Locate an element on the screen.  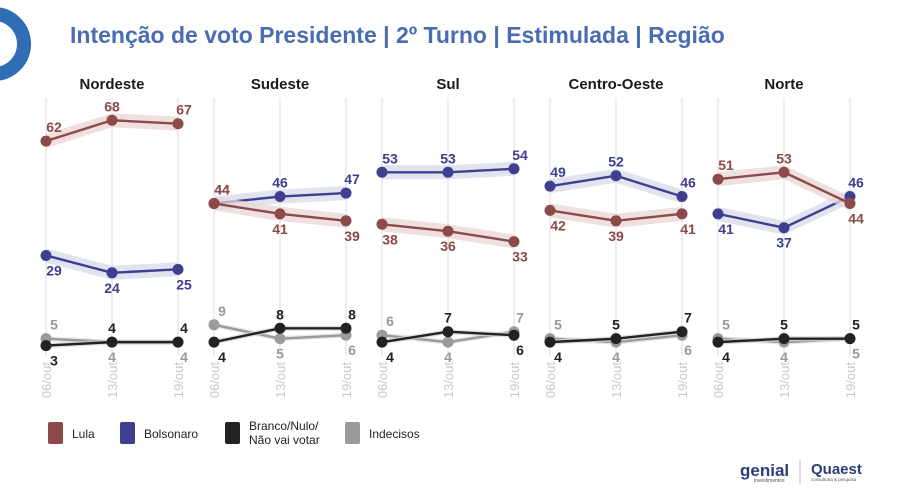
lula-data-label: 42 is located at coordinates (558, 225).